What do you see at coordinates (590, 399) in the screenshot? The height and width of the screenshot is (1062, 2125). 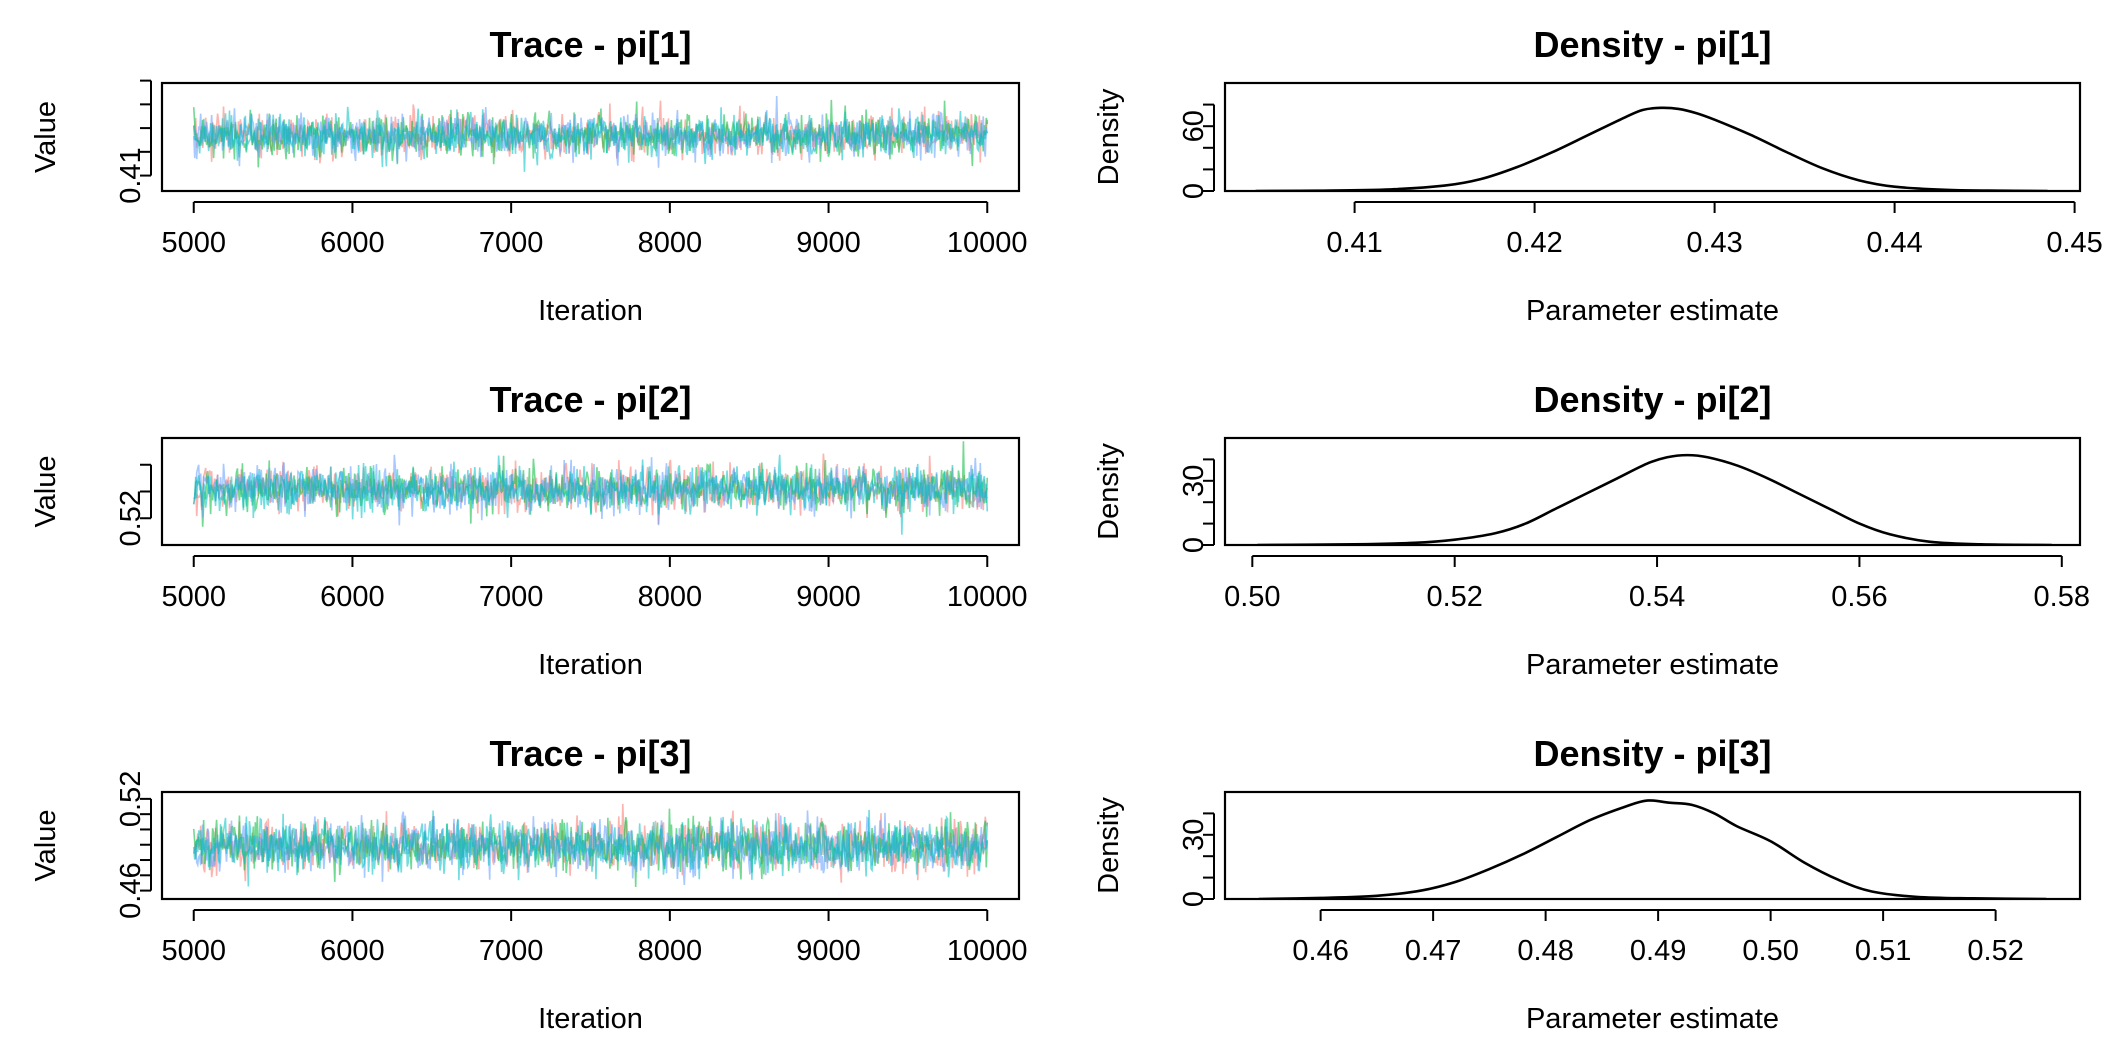 I see `panel-title: Trace - pi[2]` at bounding box center [590, 399].